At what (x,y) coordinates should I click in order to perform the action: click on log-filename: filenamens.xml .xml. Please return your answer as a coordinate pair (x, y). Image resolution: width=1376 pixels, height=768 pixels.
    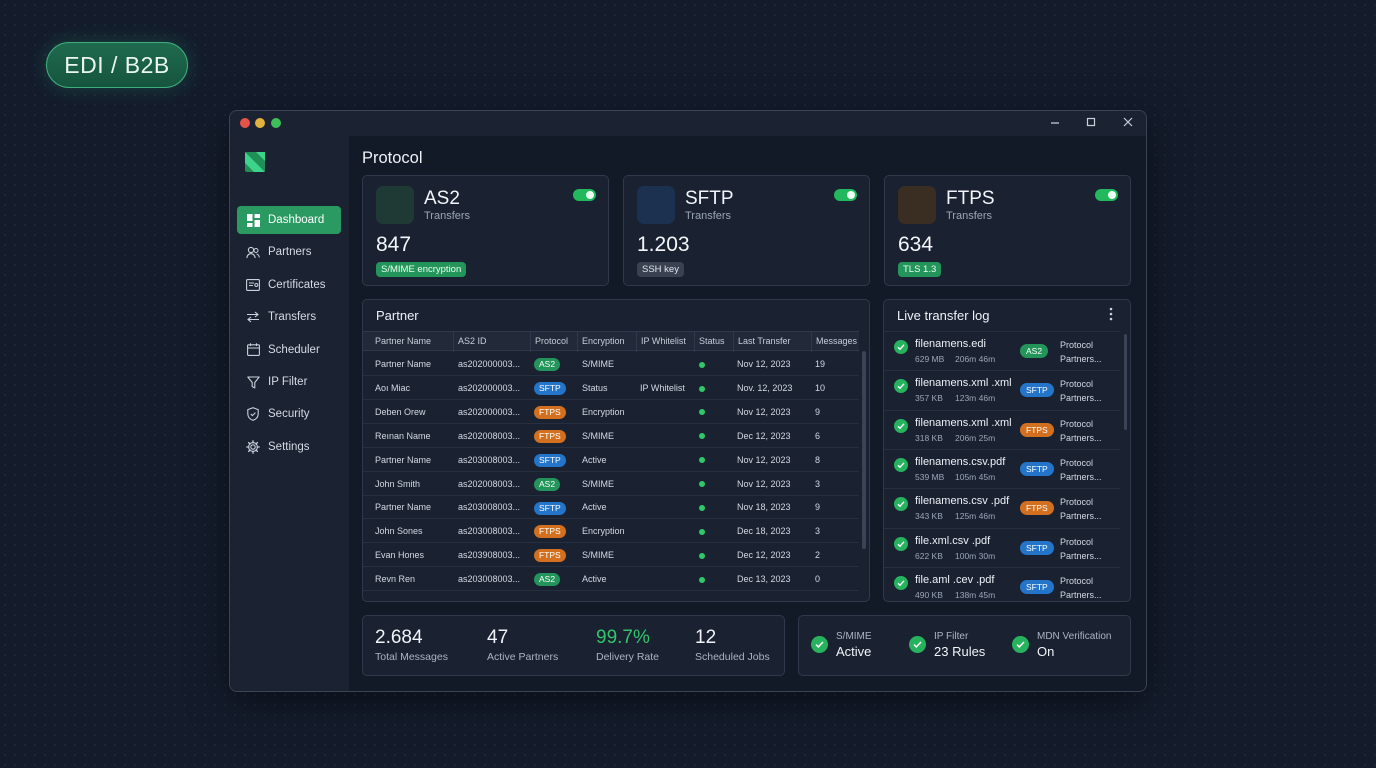
    Looking at the image, I should click on (963, 383).